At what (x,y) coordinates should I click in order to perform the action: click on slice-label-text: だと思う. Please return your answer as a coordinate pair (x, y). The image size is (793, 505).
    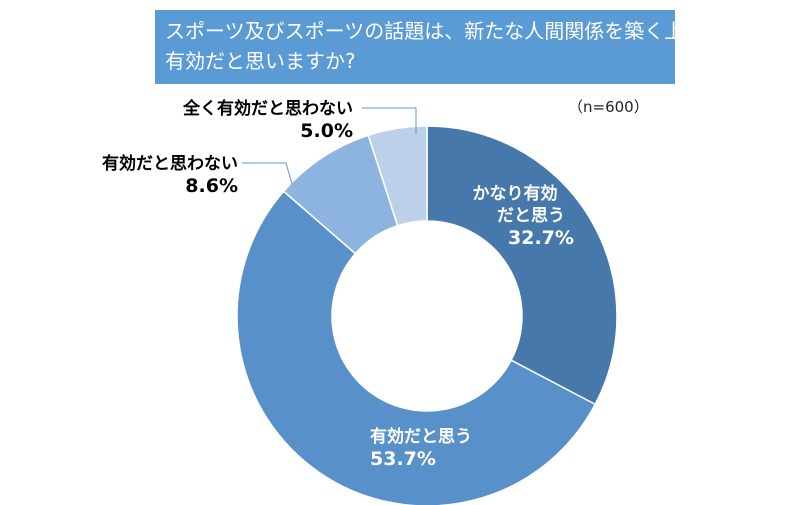
    Looking at the image, I should click on (530, 216).